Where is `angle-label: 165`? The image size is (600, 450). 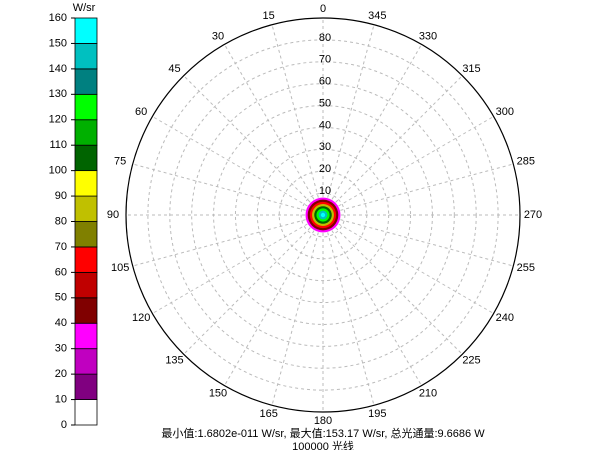
angle-label: 165 is located at coordinates (268, 414).